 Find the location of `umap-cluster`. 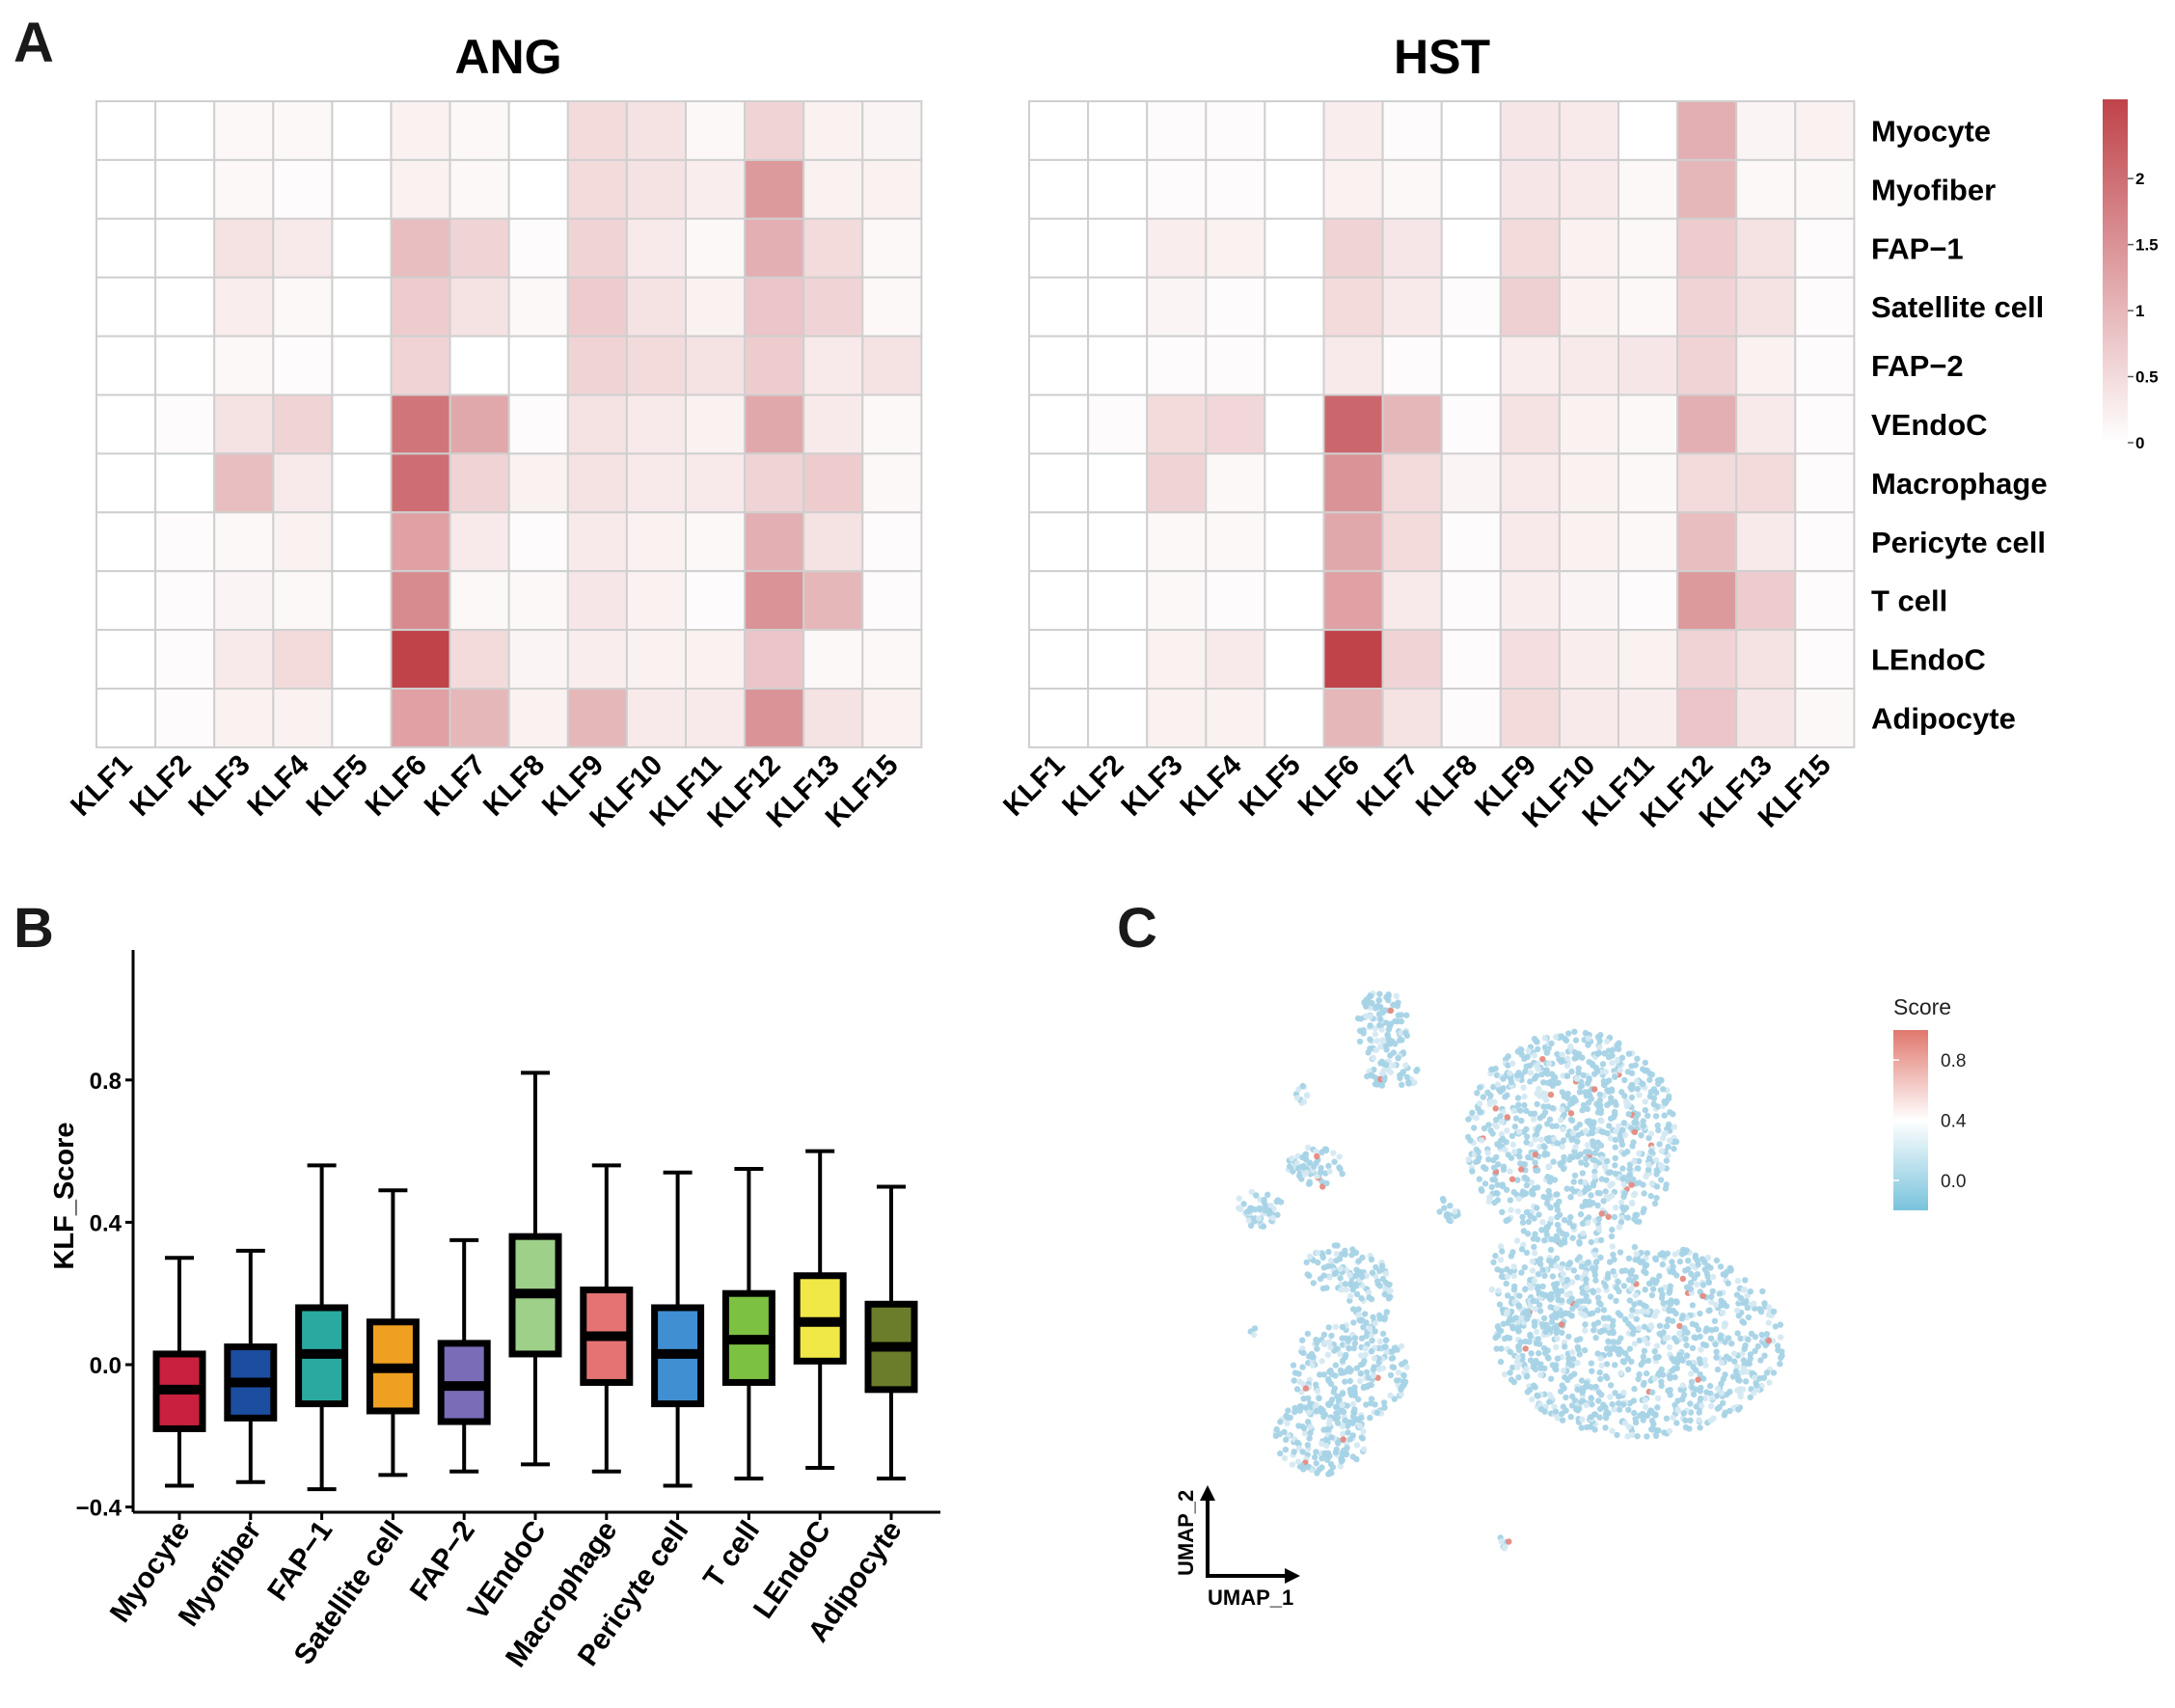

umap-cluster is located at coordinates (1392, 1075).